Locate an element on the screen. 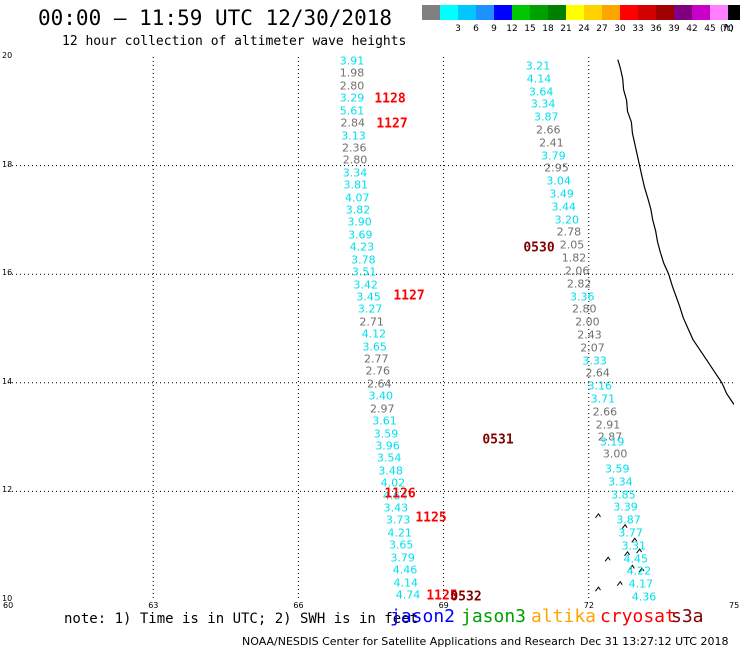 Image resolution: width=740 pixels, height=650 pixels. wave-height-value: 2.91 is located at coordinates (608, 425).